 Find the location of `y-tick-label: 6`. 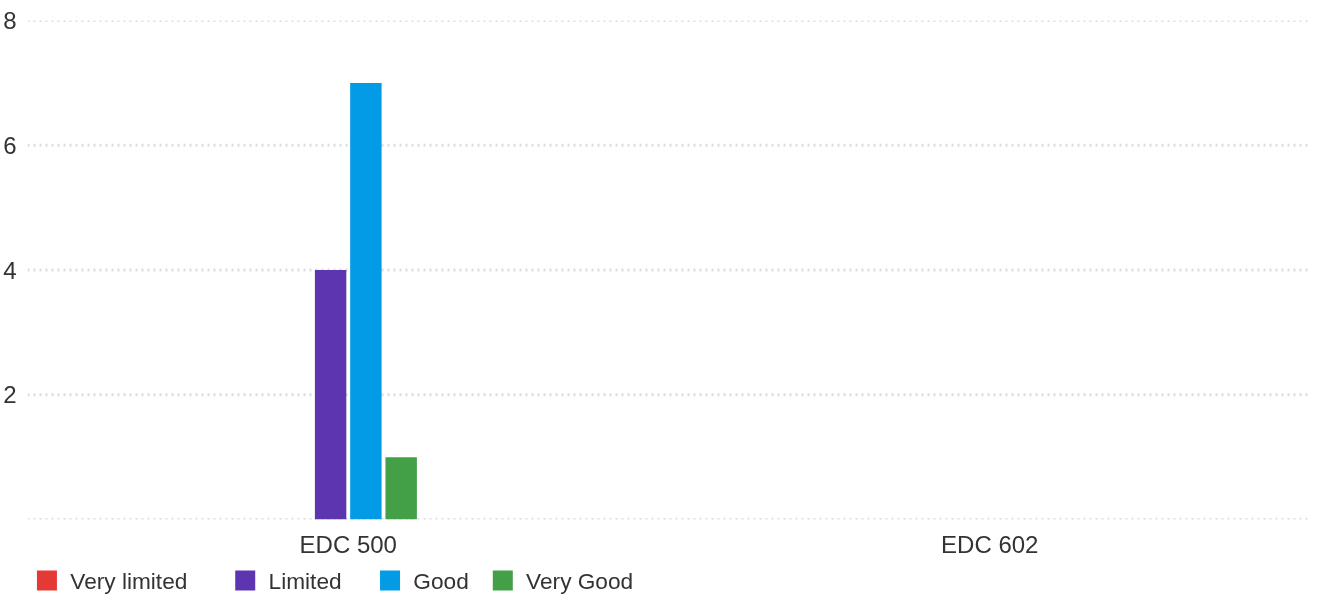

y-tick-label: 6 is located at coordinates (10, 145).